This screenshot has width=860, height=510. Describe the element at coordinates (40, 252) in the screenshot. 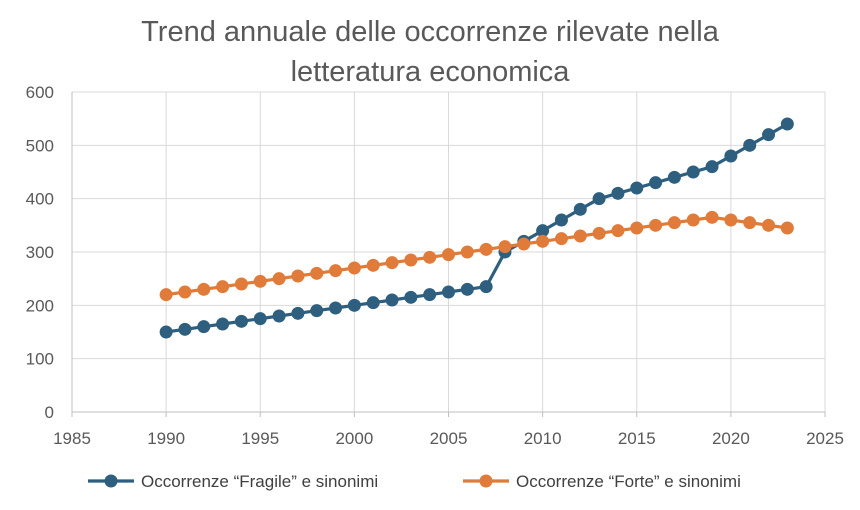

I see `y-tick-label: 300` at that location.